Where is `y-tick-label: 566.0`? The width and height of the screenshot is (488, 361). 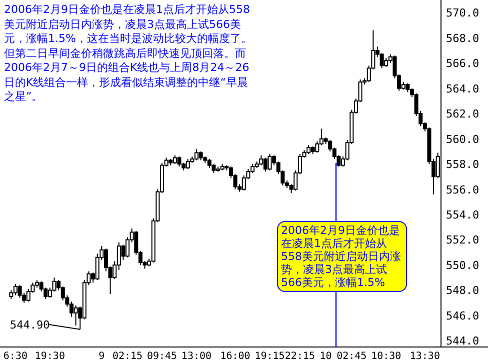 y-tick-label: 566.0 is located at coordinates (463, 63).